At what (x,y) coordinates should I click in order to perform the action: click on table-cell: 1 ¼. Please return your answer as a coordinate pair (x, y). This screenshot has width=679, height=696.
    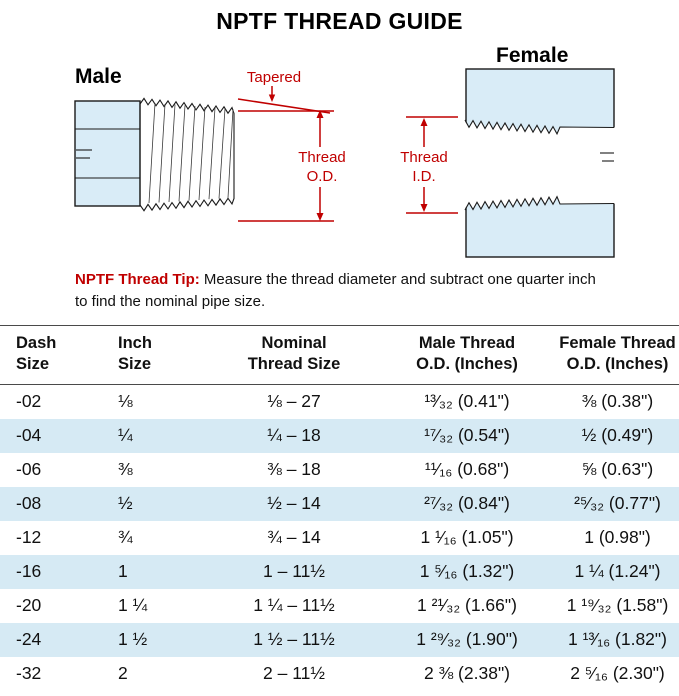
    Looking at the image, I should click on (133, 605).